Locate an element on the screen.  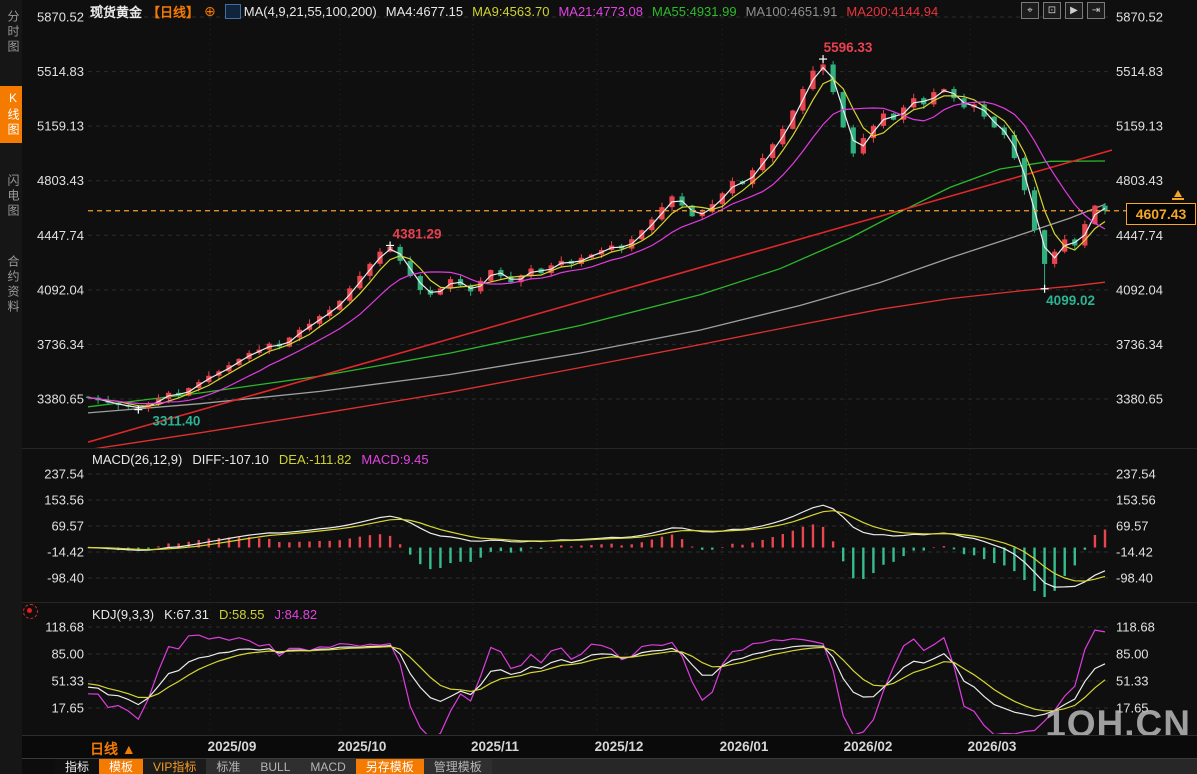
date-label: 2025/12 is located at coordinates (619, 746).